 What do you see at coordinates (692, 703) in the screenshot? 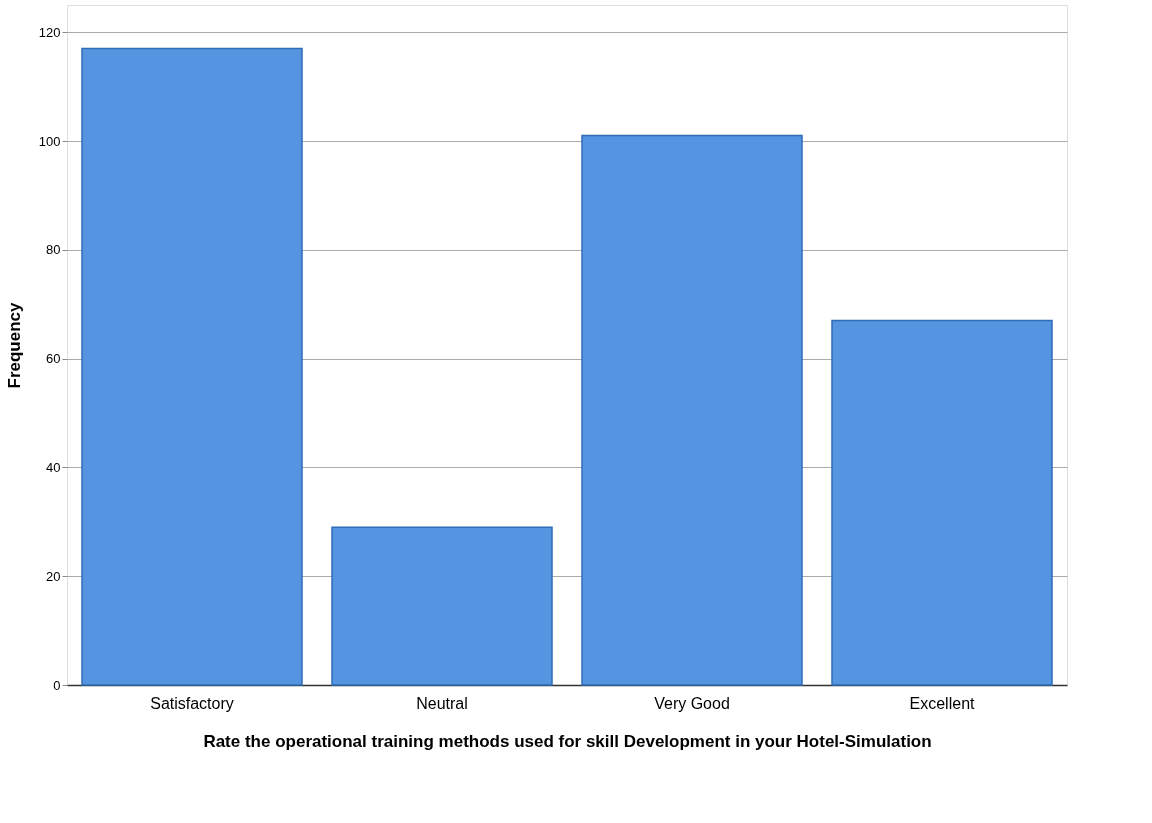
I see `x-tick-label: Very Good` at bounding box center [692, 703].